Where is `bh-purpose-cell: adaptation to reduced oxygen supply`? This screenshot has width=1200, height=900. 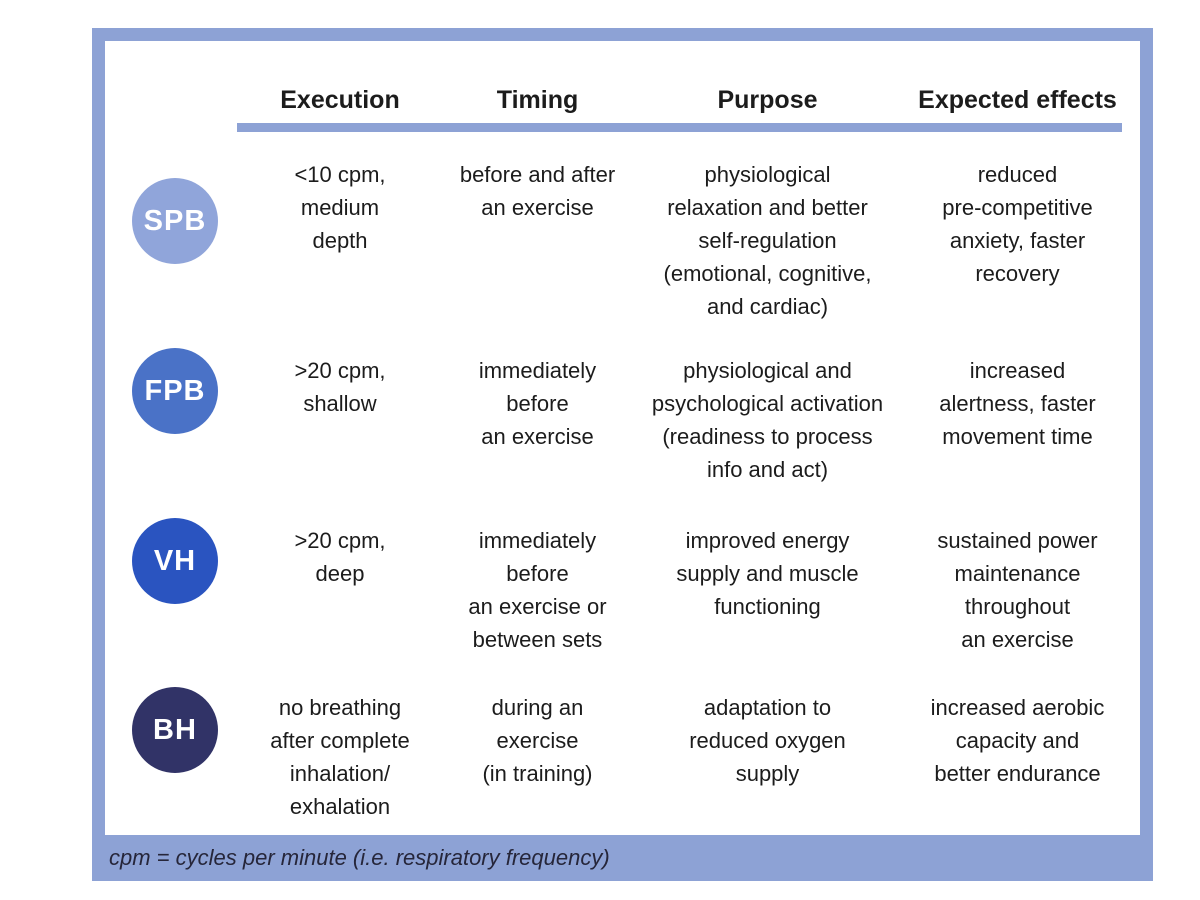 bh-purpose-cell: adaptation to reduced oxygen supply is located at coordinates (767, 740).